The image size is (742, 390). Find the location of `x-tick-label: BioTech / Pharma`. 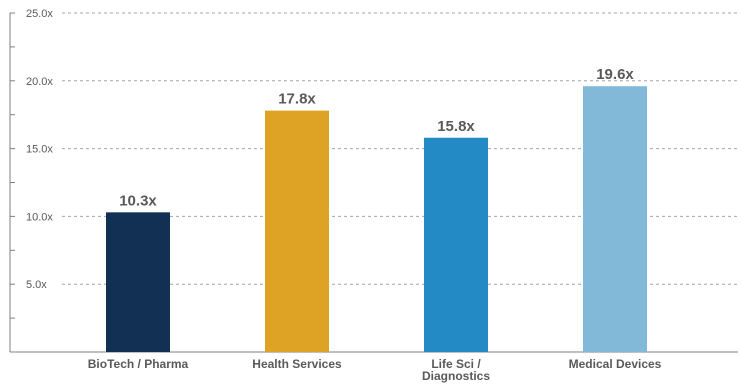

x-tick-label: BioTech / Pharma is located at coordinates (138, 364).